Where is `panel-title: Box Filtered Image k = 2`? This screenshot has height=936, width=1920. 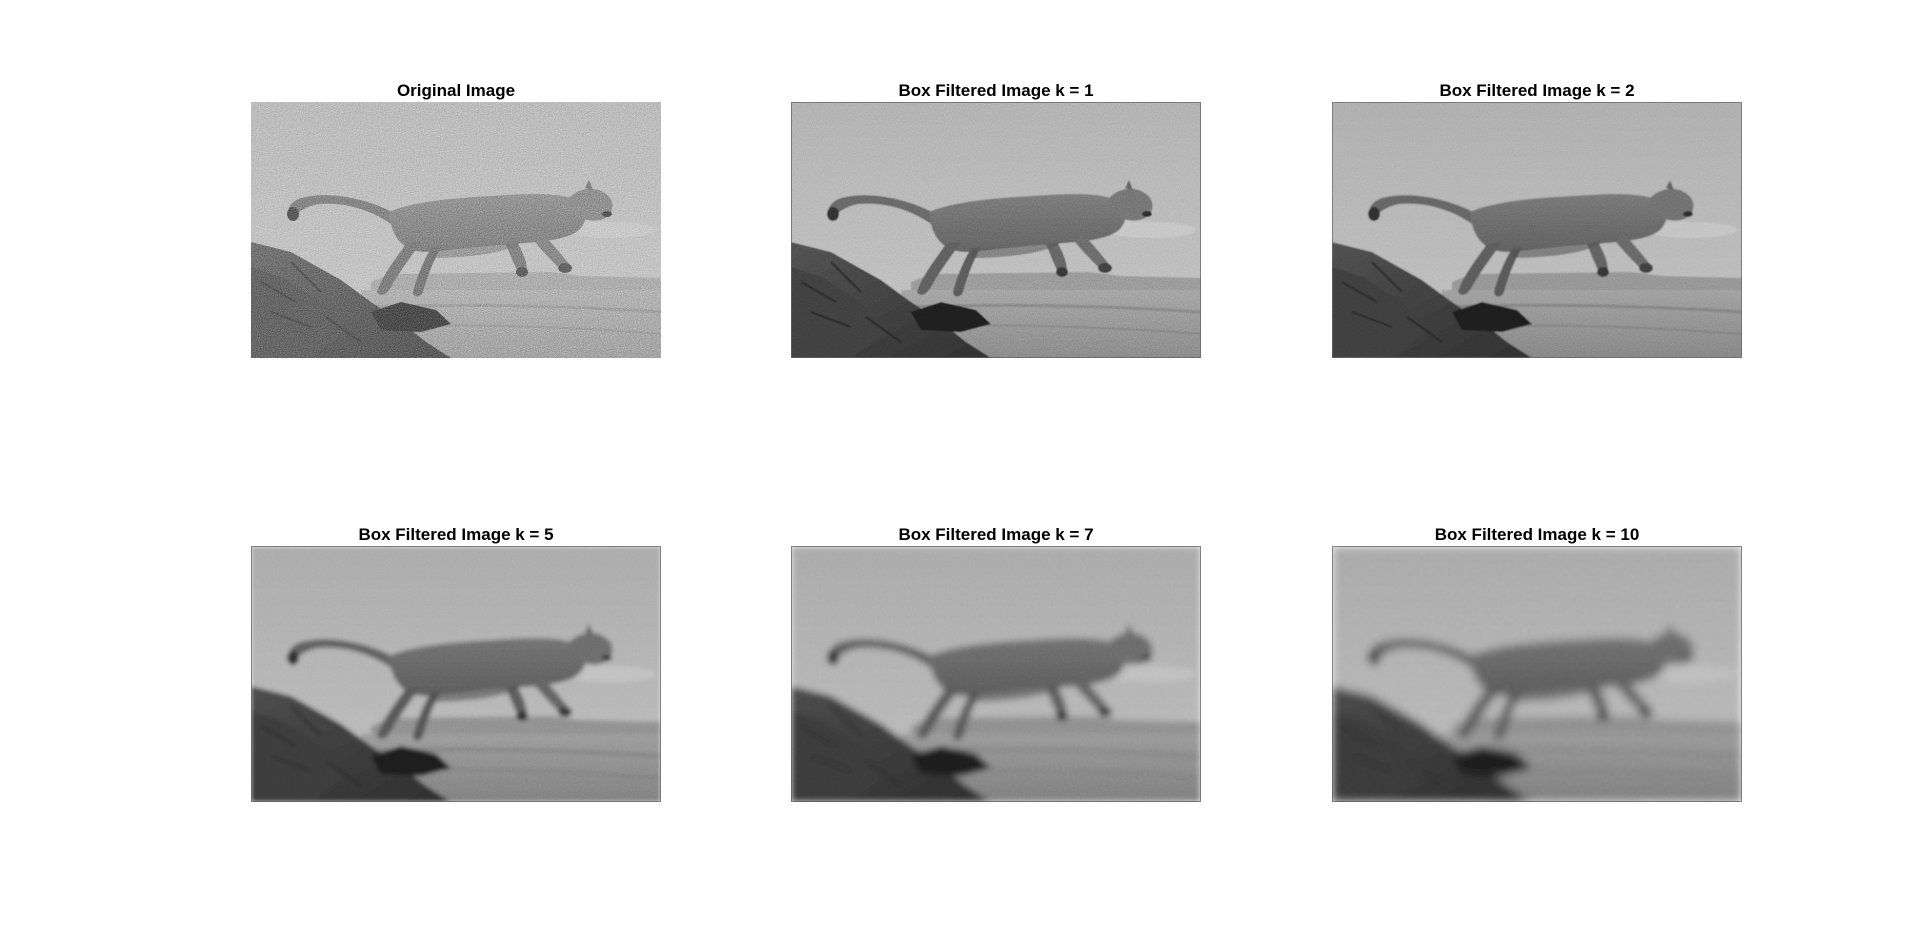
panel-title: Box Filtered Image k = 2 is located at coordinates (1537, 90).